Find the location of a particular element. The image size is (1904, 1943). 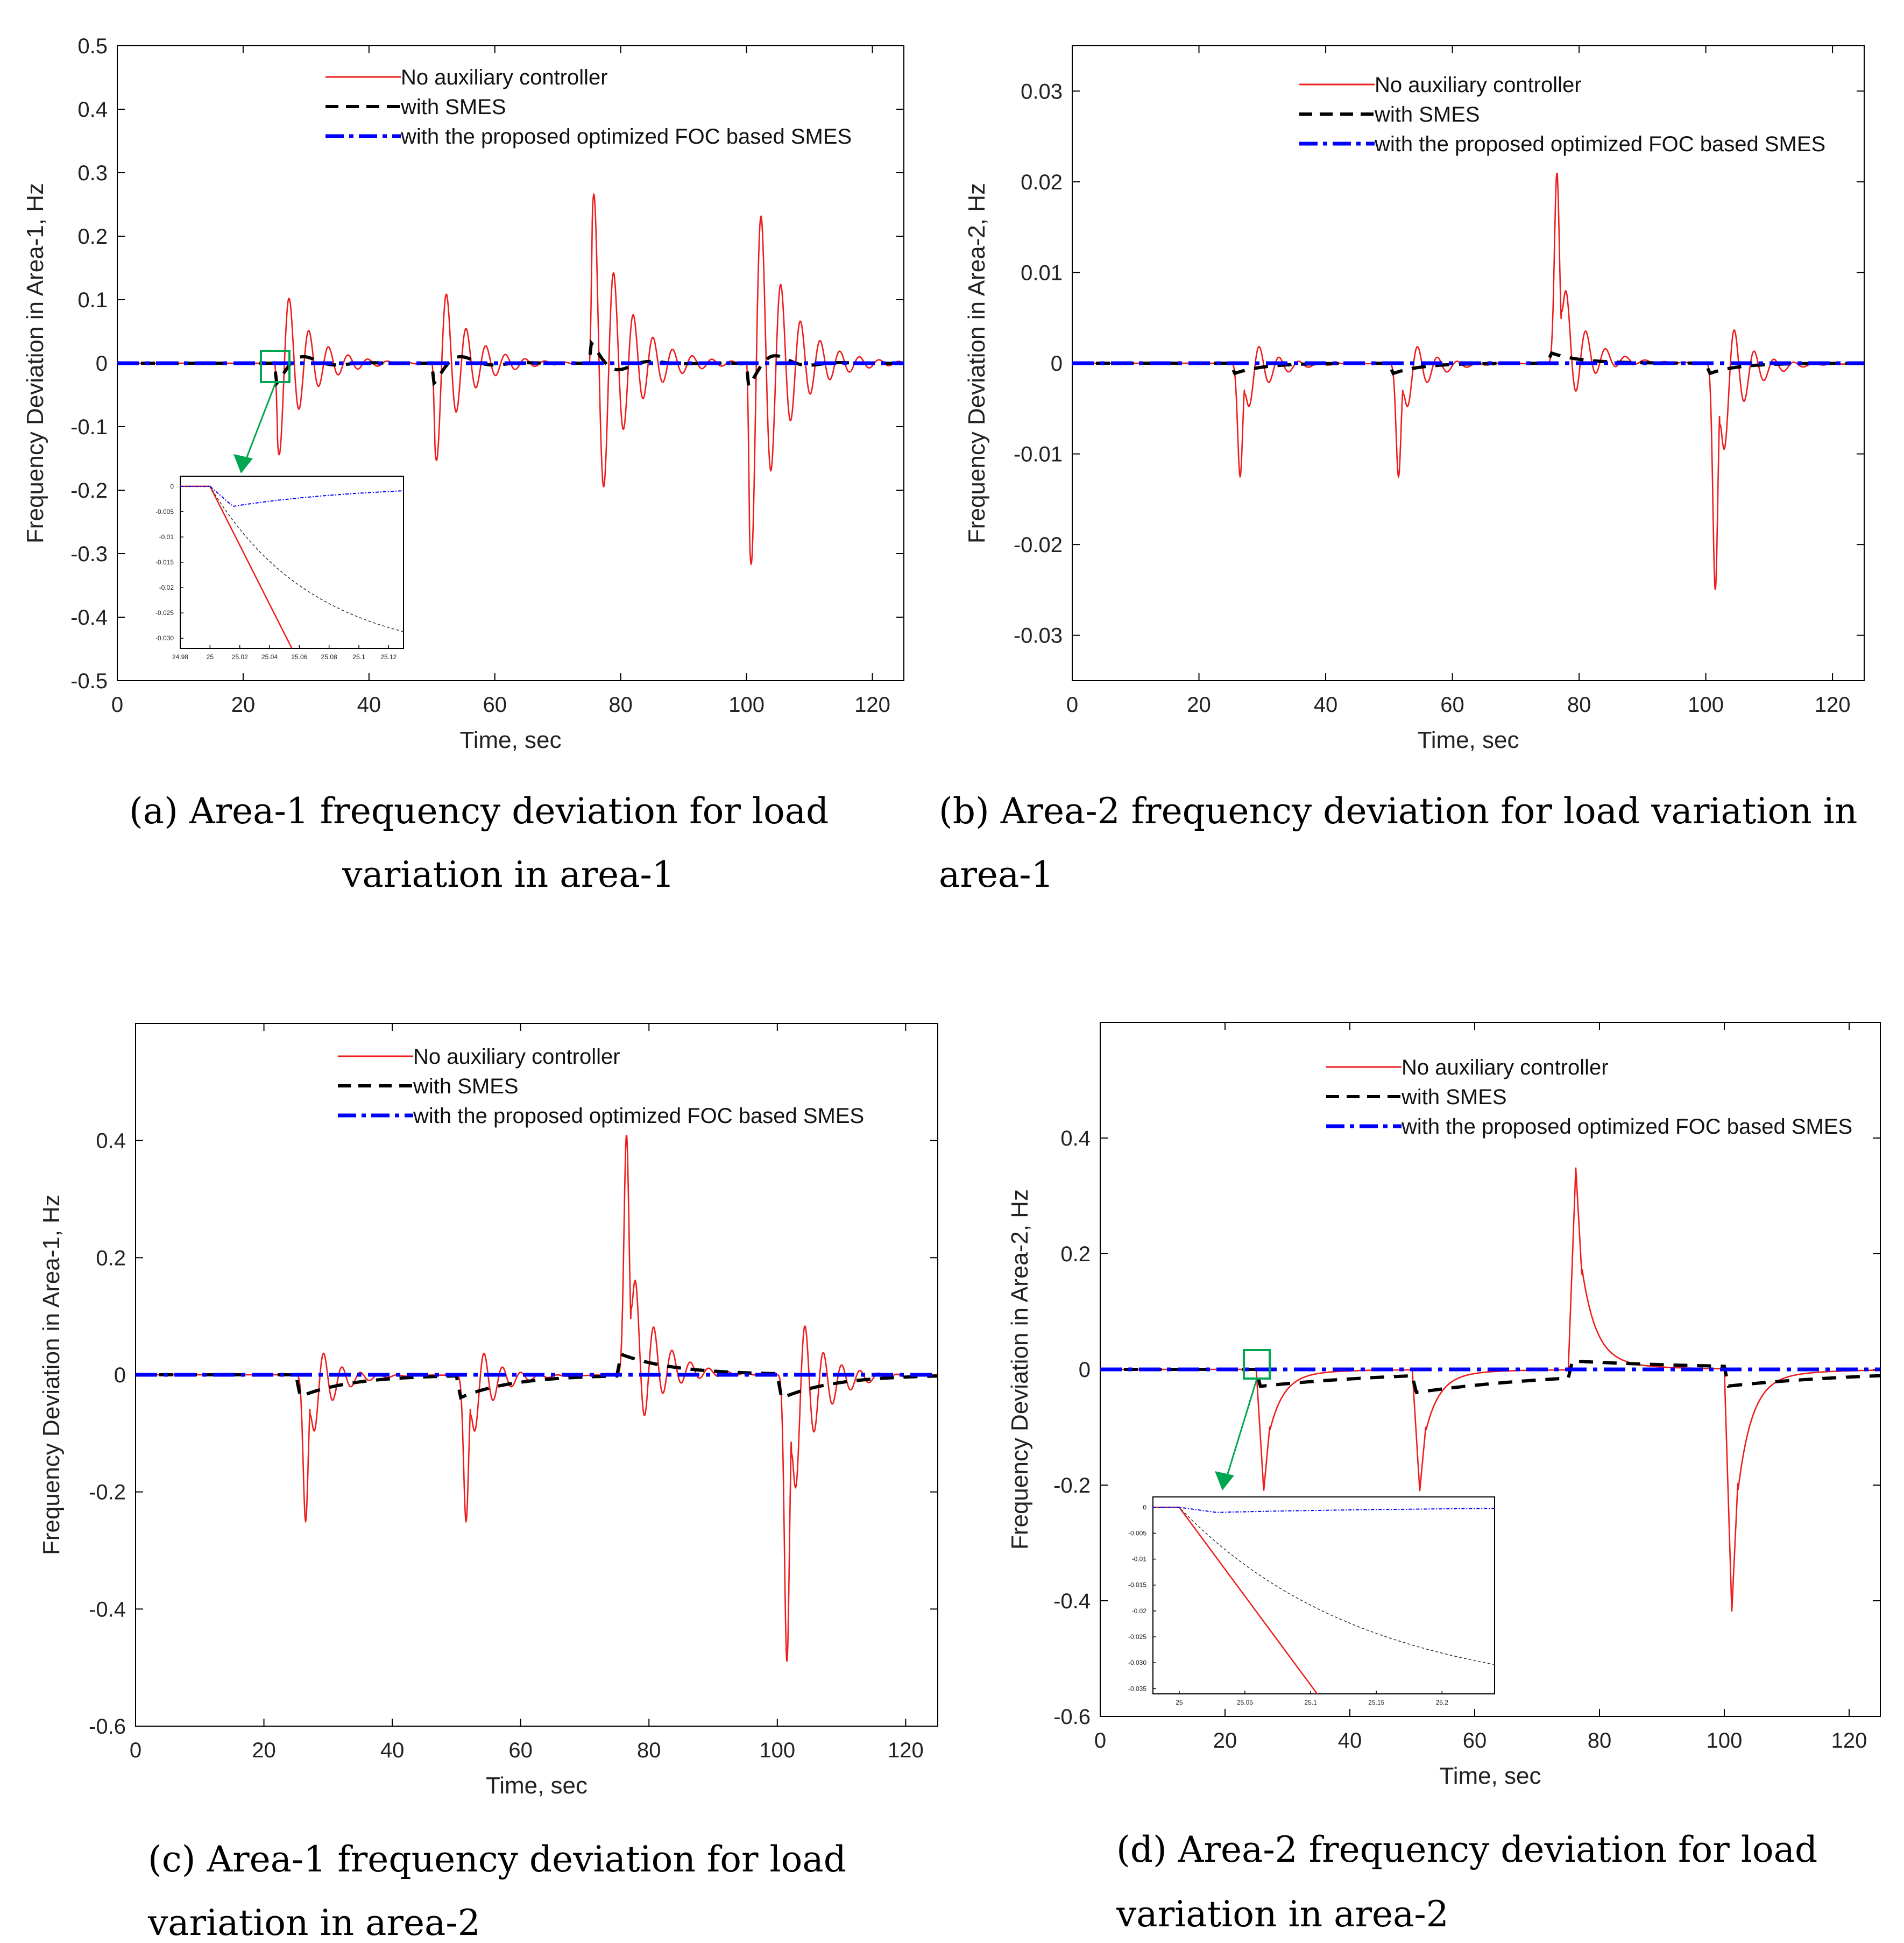

caption-line: (d) Area-2 frequency deviation for load is located at coordinates (1466, 1850).